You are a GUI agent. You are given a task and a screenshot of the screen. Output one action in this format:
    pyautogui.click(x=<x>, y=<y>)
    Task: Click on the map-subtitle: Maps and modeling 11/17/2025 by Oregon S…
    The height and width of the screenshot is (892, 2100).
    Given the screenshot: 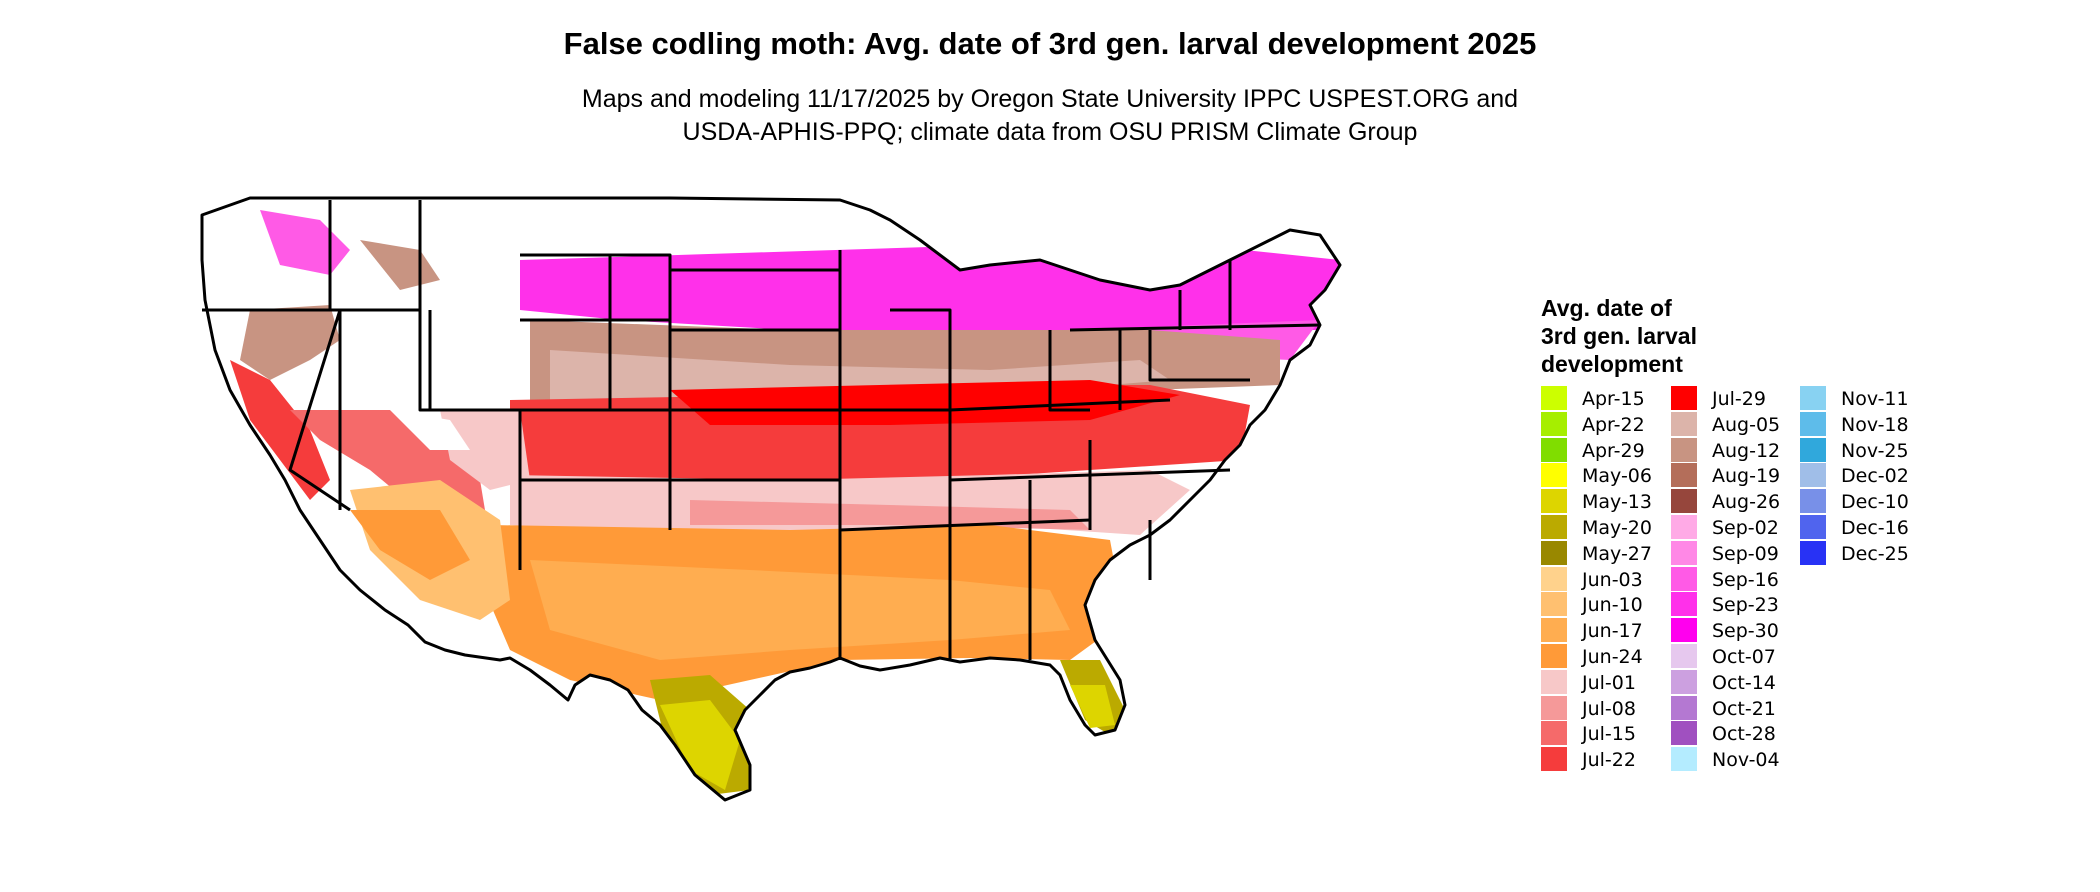 What is the action you would take?
    pyautogui.click(x=1050, y=116)
    